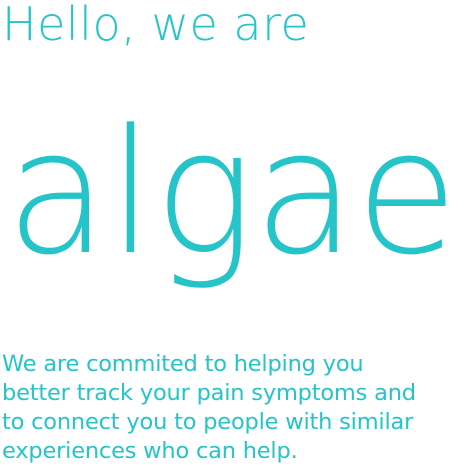 Image resolution: width=464 pixels, height=473 pixels. Describe the element at coordinates (183, 364) in the screenshot. I see `tagline-line-1: We are commited to helping you` at that location.